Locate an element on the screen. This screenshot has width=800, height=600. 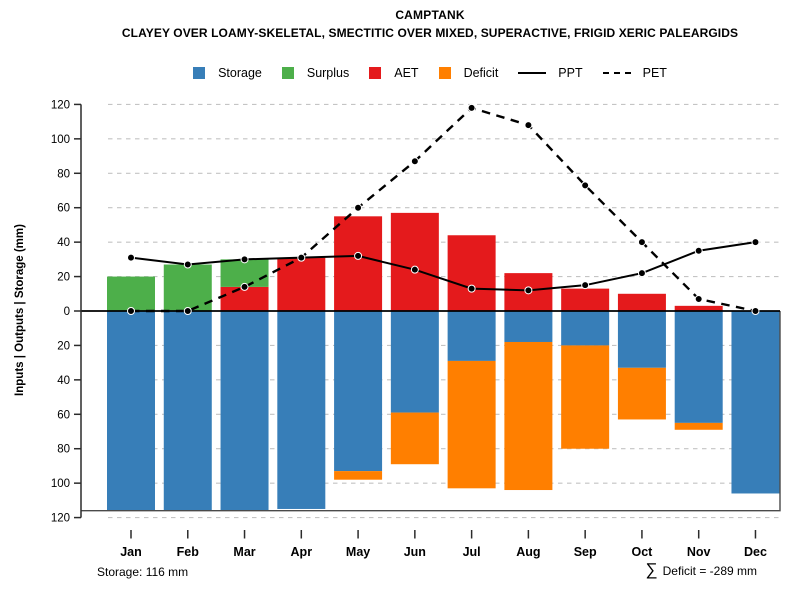
pet-point-Feb is located at coordinates (187, 311).